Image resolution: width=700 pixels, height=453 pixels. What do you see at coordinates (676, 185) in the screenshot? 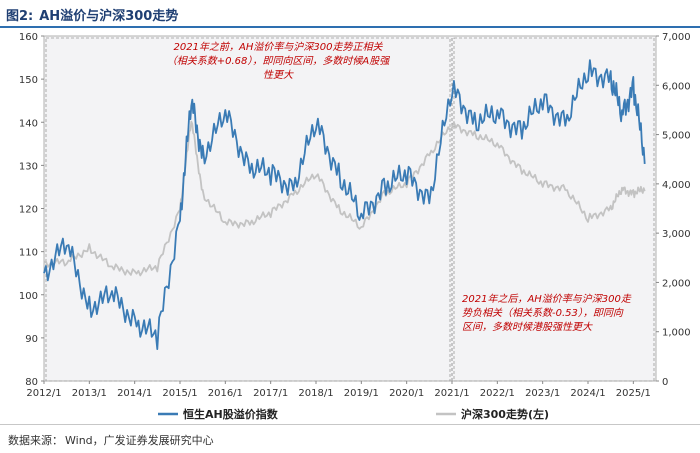
I see `right-axis-tick-label: 4,000` at bounding box center [676, 185].